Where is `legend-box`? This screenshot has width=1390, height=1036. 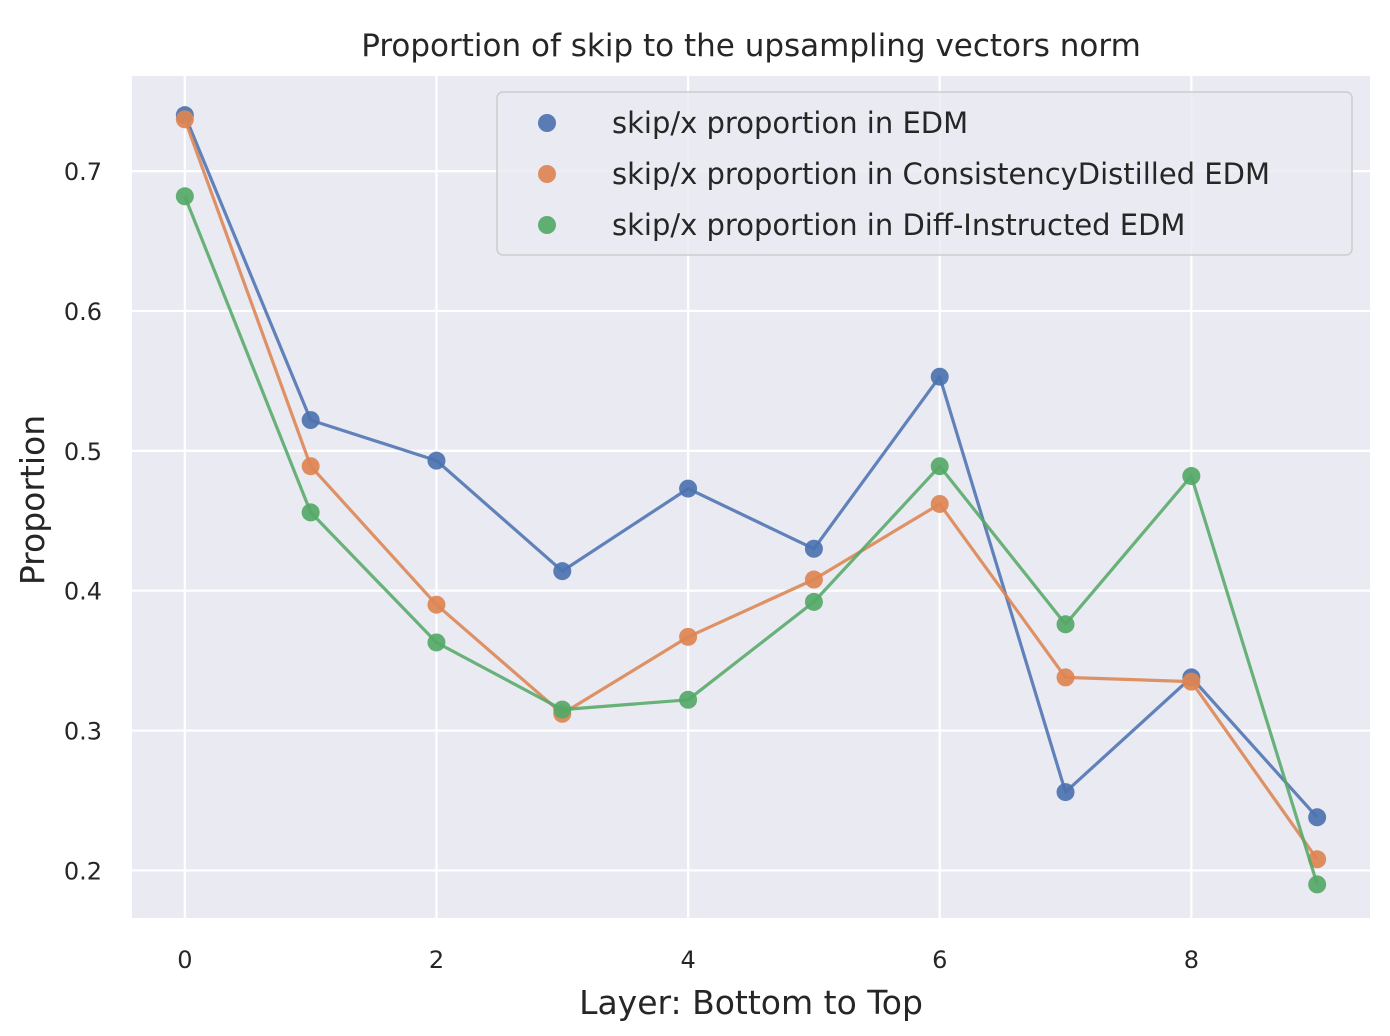 legend-box is located at coordinates (924, 173).